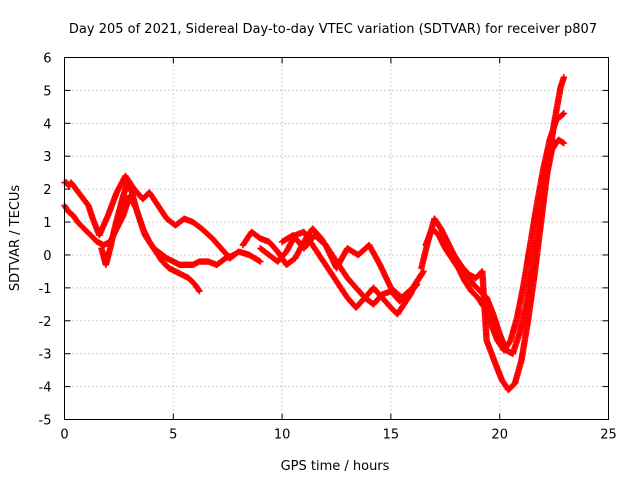 The height and width of the screenshot is (480, 640). What do you see at coordinates (45, 388) in the screenshot?
I see `y-tick-label: -4` at bounding box center [45, 388].